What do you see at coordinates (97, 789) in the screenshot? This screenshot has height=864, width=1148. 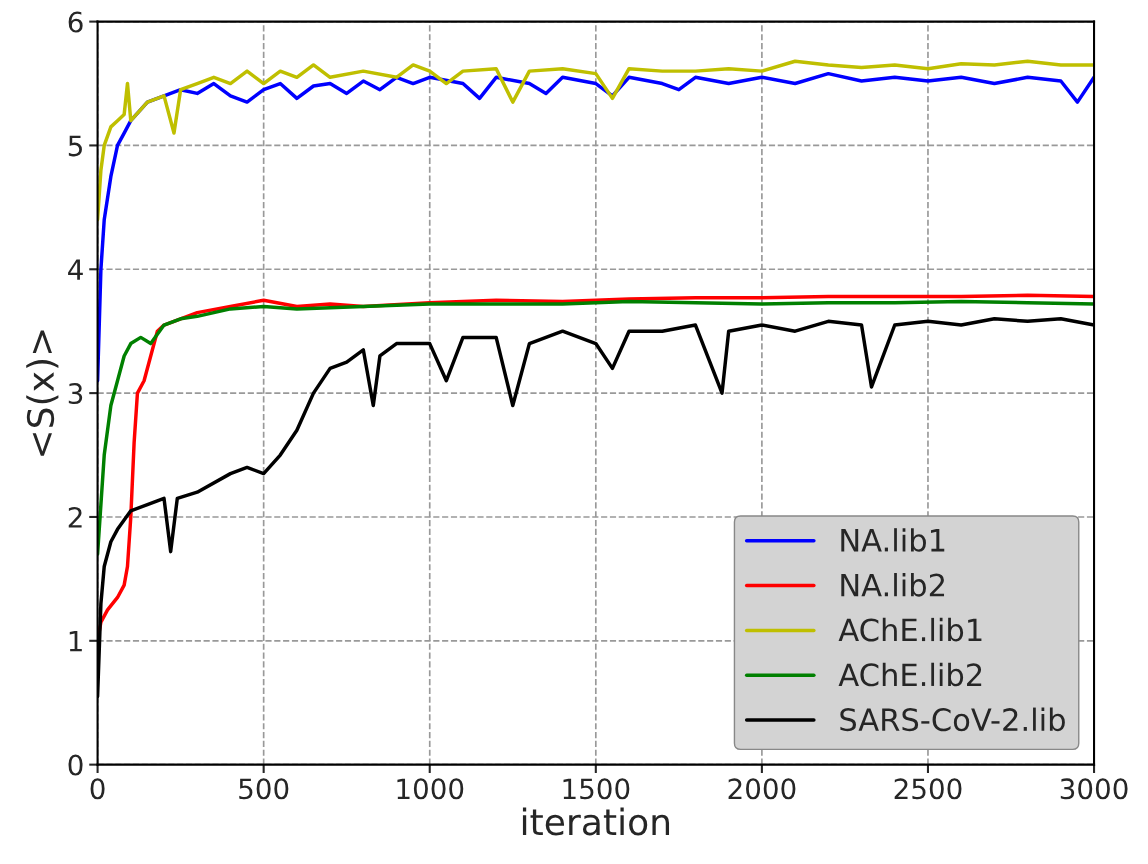 I see `x-tick-label: 0` at bounding box center [97, 789].